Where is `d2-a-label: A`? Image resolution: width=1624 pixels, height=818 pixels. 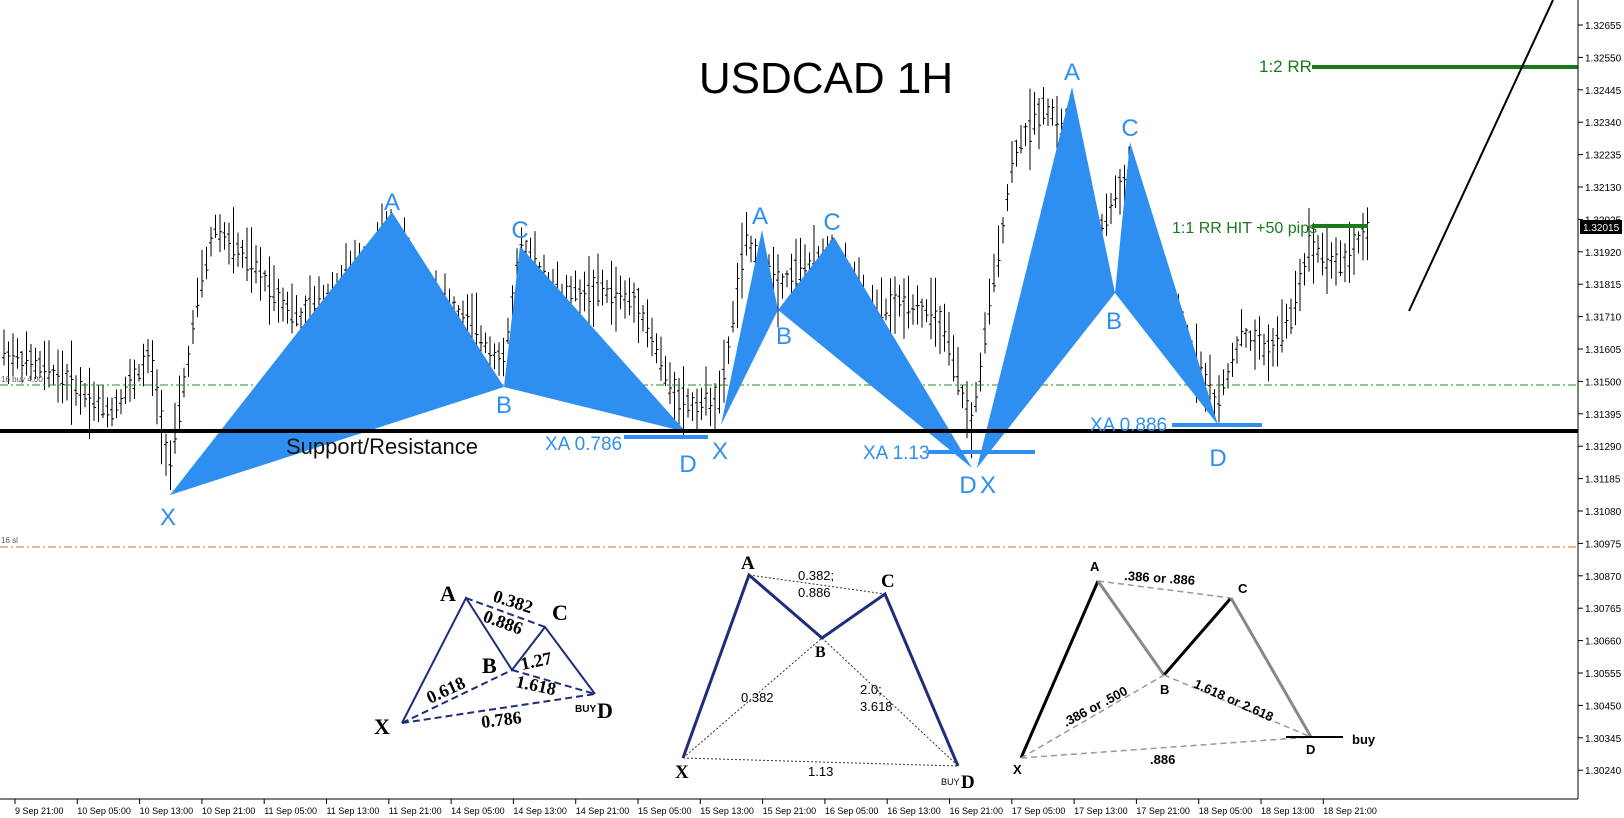
d2-a-label: A is located at coordinates (748, 563).